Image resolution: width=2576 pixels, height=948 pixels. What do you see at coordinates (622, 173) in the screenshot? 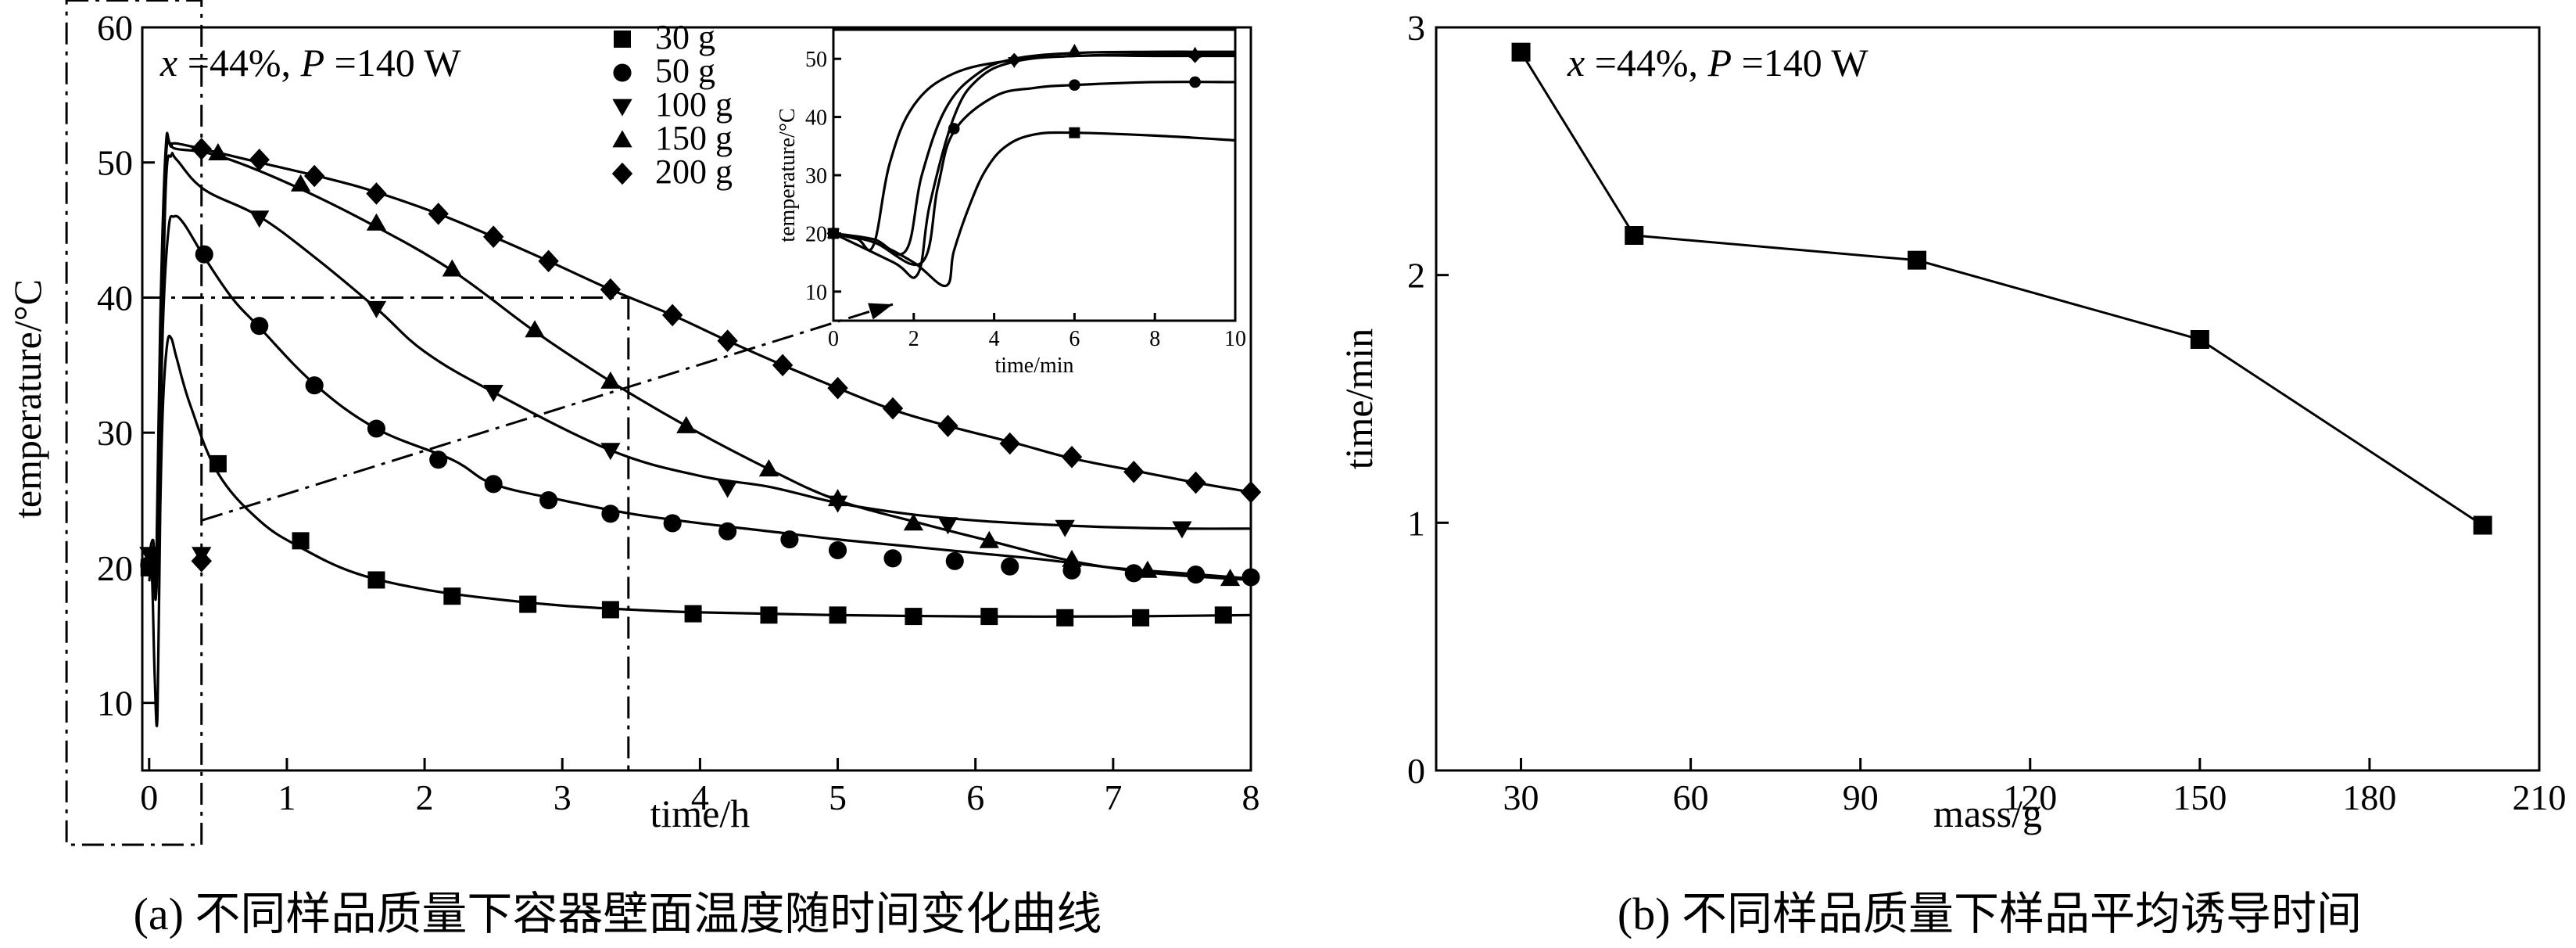
I see `legend-marker-diamond` at bounding box center [622, 173].